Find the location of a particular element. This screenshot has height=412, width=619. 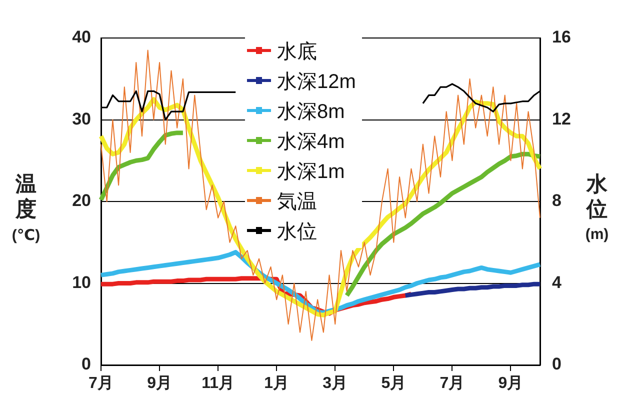

y2-tick-label: 8 is located at coordinates (557, 200).